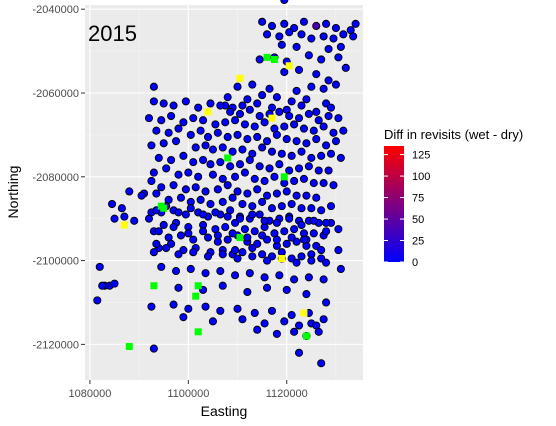 The image size is (556, 426). Describe the element at coordinates (56, 178) in the screenshot. I see `y-tick-label: -2080000` at that location.